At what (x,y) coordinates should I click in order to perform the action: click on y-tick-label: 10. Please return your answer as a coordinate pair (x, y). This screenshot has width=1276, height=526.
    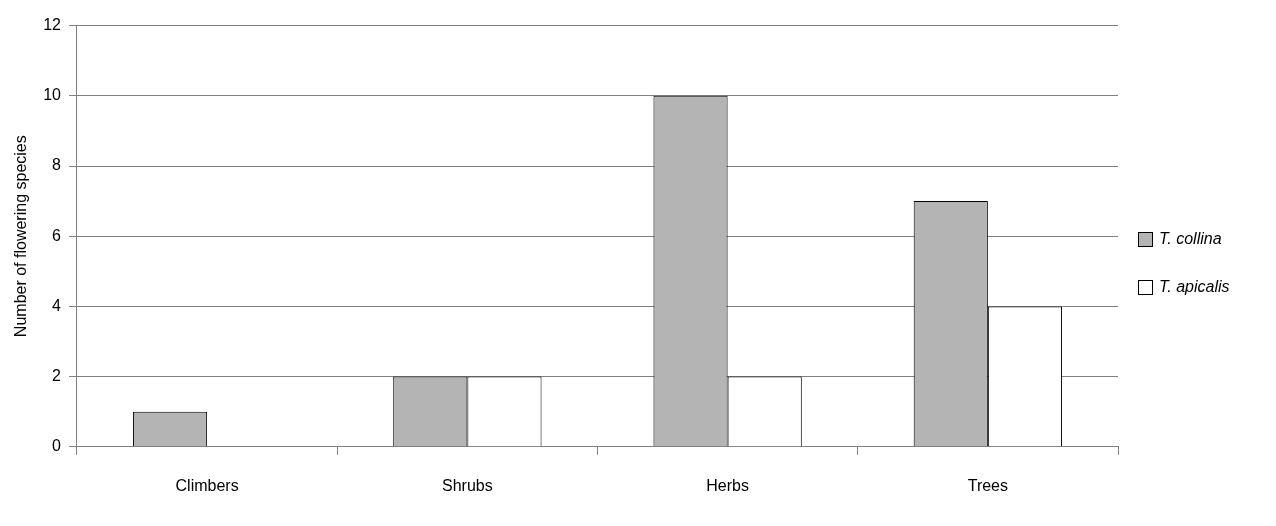
    Looking at the image, I should click on (52, 95).